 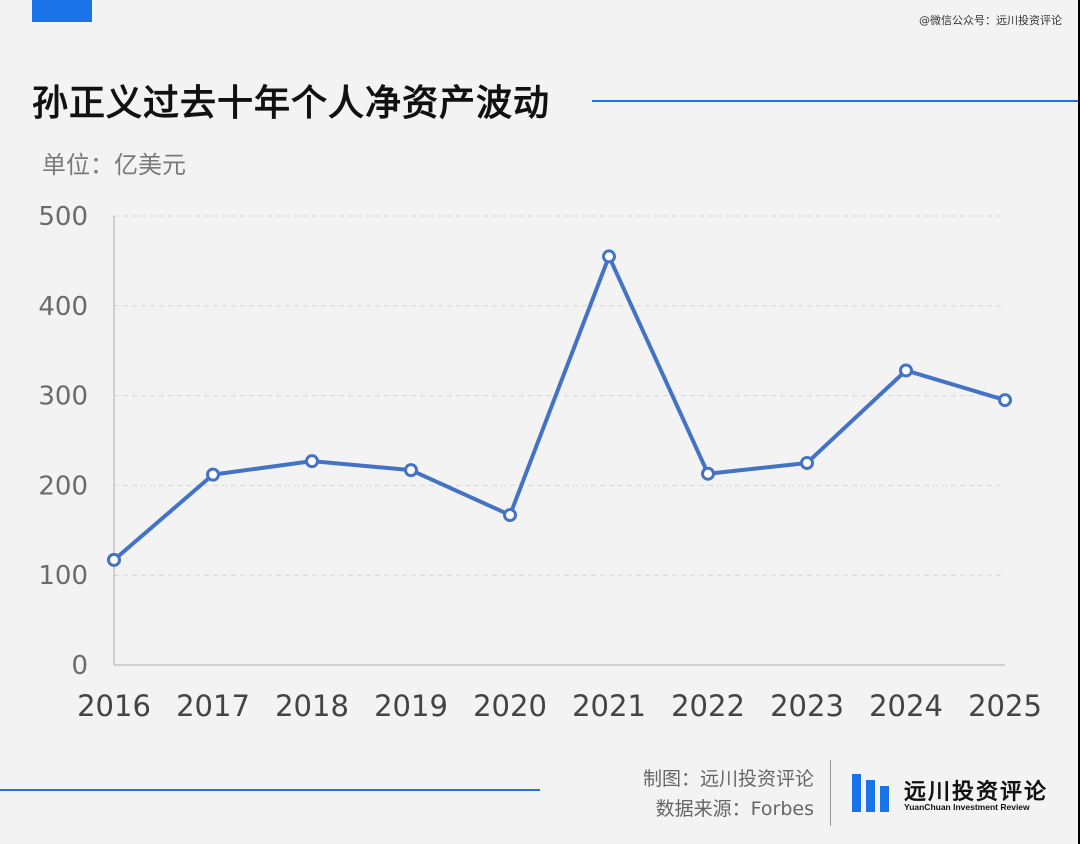 What do you see at coordinates (734, 809) in the screenshot?
I see `data-source-credit: 数据来源：Forbes` at bounding box center [734, 809].